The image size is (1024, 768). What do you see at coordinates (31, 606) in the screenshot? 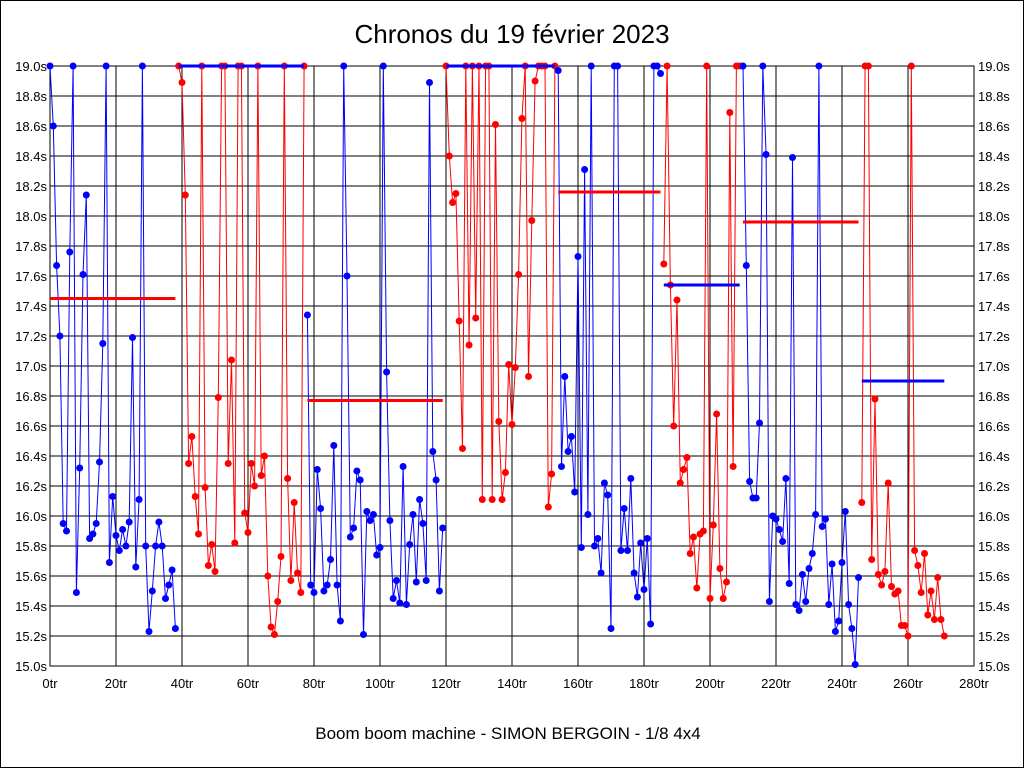
I see `y-tick-label-left: 15.4s` at bounding box center [31, 606].